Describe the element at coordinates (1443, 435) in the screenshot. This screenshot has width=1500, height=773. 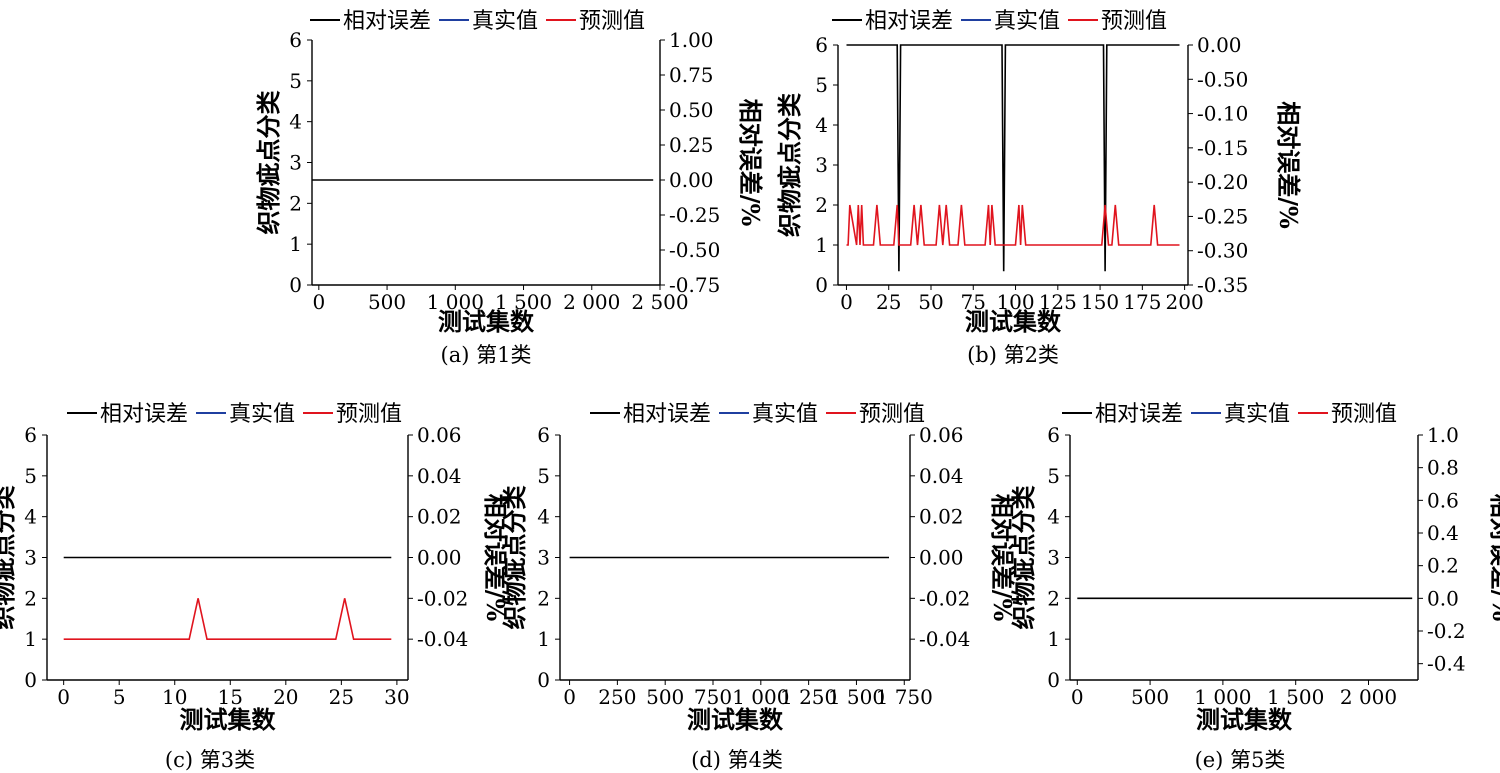
I see `y-right-tick-label: 1.0` at that location.